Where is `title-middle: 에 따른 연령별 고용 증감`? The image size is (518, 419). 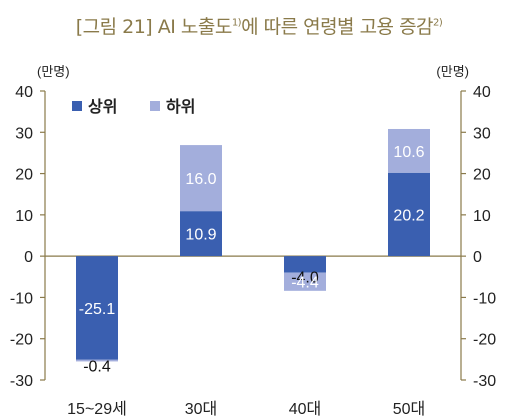
title-middle: 에 따른 연령별 고용 증감 is located at coordinates (337, 27).